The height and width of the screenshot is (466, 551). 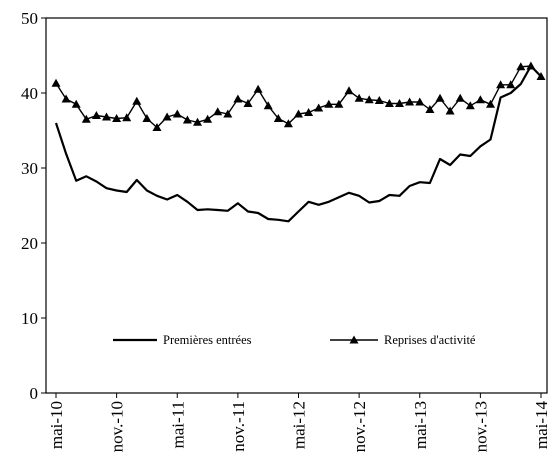 I want to click on legend: Premières entrées Reprises d'activité, so click(x=294, y=340).